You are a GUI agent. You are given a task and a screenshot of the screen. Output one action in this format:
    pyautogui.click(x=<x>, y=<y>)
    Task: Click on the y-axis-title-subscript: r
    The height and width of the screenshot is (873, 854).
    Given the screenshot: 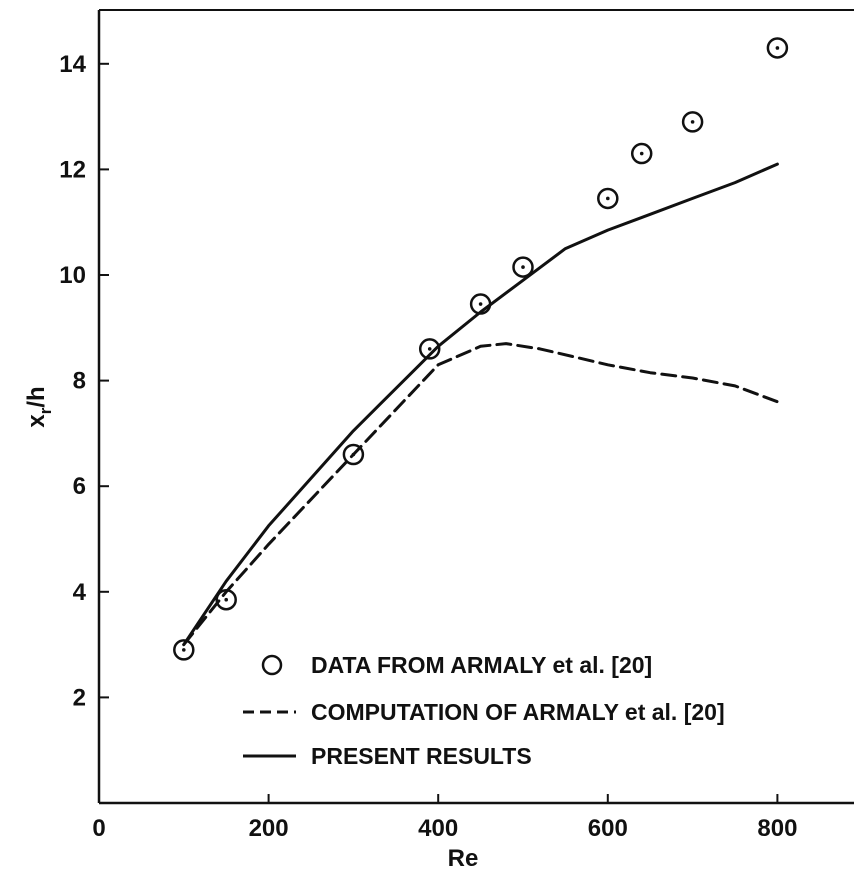 What is the action you would take?
    pyautogui.click(x=45, y=410)
    